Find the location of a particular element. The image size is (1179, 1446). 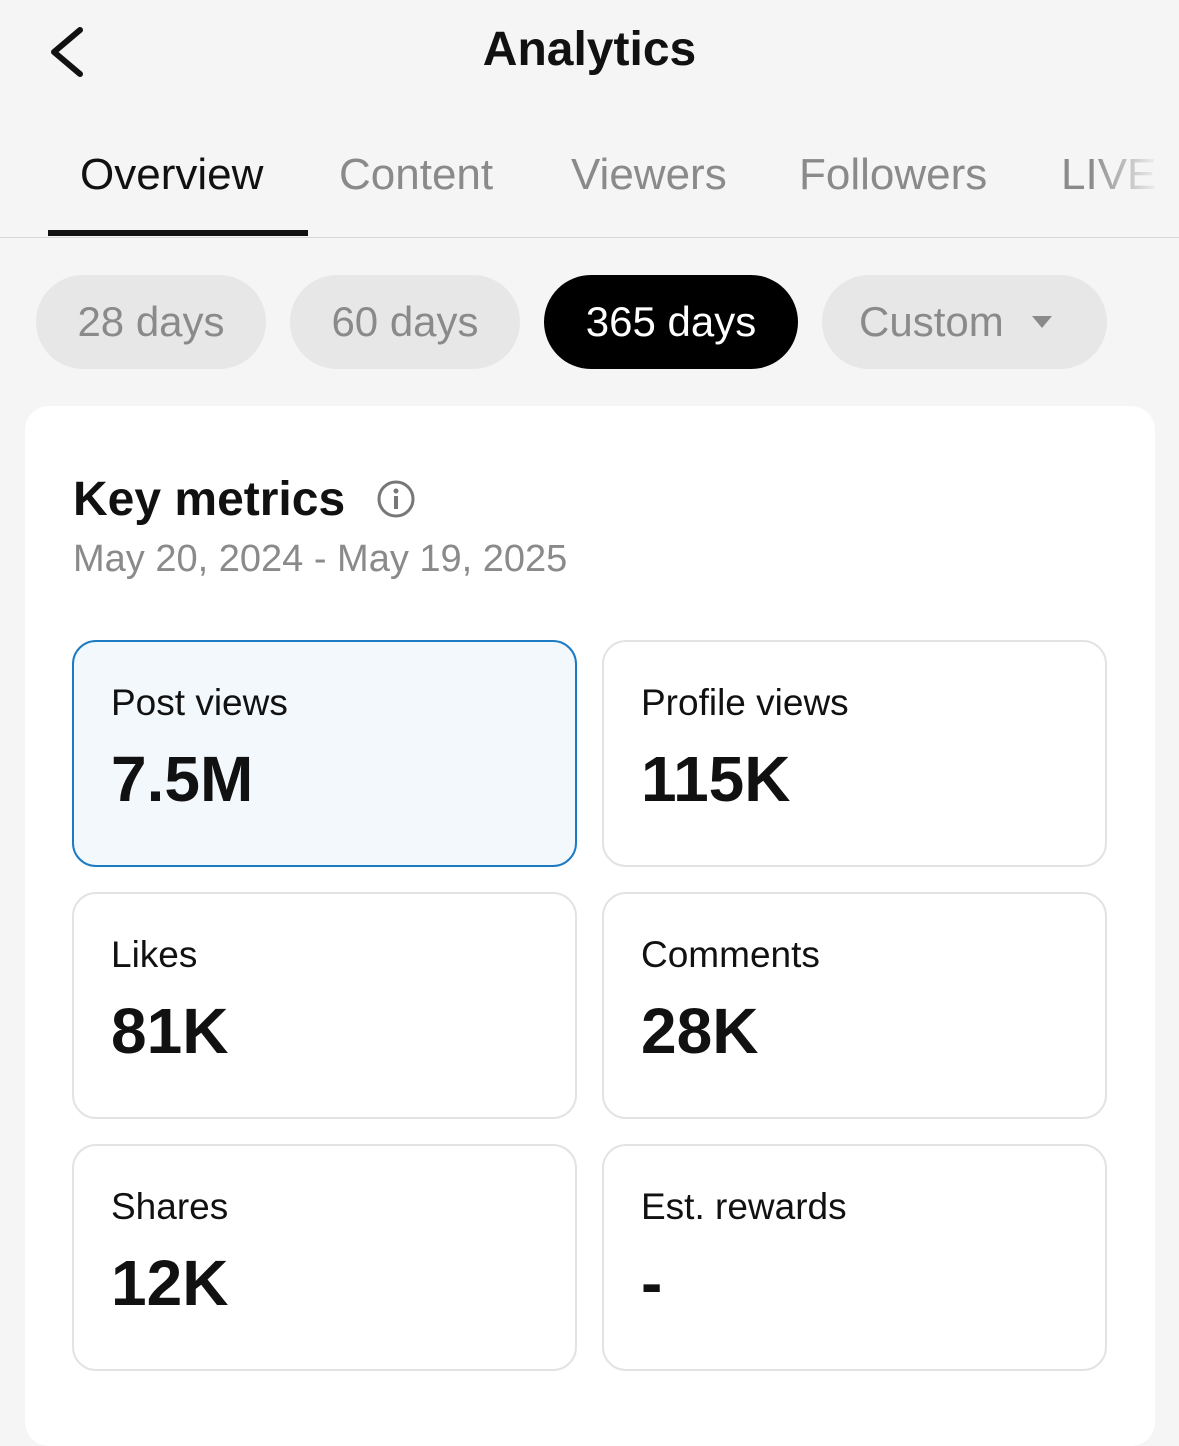

back-button is located at coordinates (65, 52).